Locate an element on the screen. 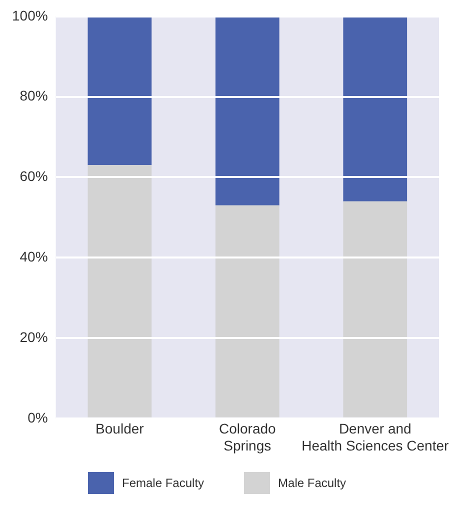 This screenshot has height=523, width=454. y-tick-label: 20% is located at coordinates (34, 336).